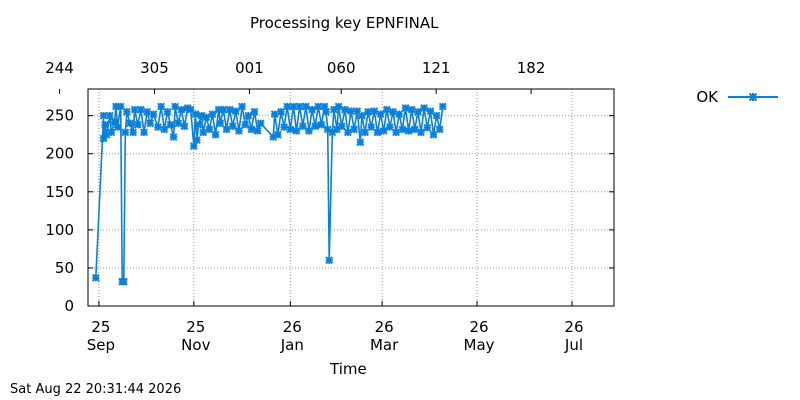  What do you see at coordinates (531, 68) in the screenshot?
I see `tick-label-x-top: 182` at bounding box center [531, 68].